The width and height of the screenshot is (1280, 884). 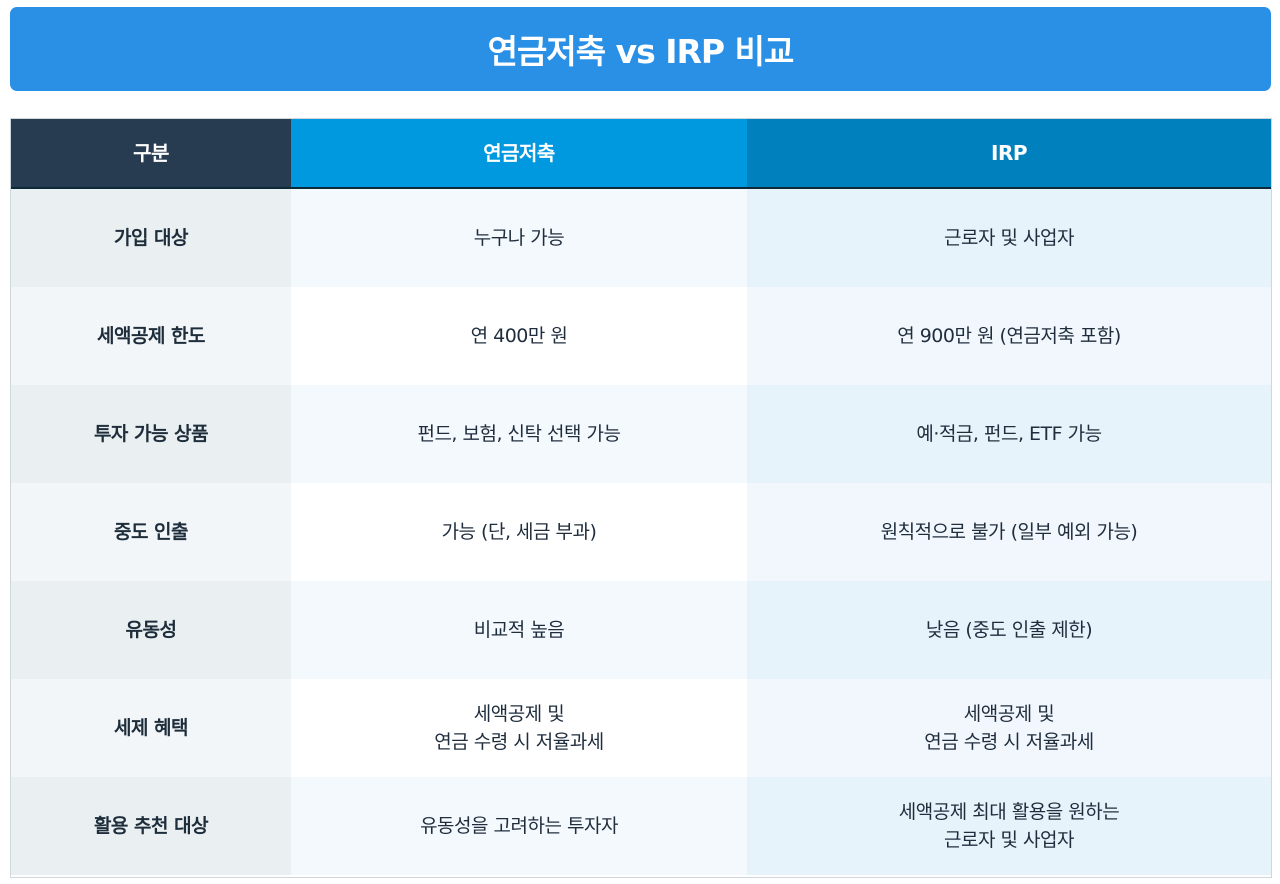 What do you see at coordinates (1009, 336) in the screenshot?
I see `irp-cell: 연 900만 원 (연금저축 포함)` at bounding box center [1009, 336].